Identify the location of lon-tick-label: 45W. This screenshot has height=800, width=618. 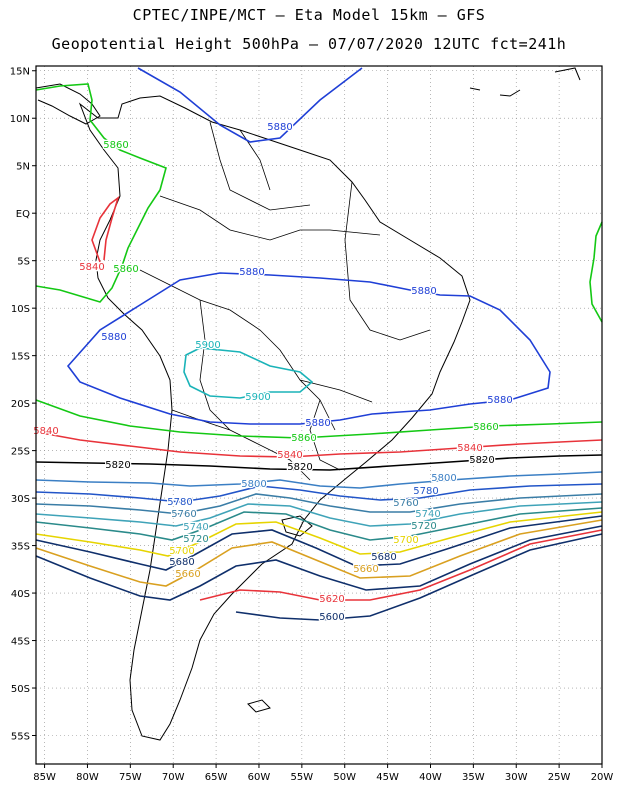
(387, 777).